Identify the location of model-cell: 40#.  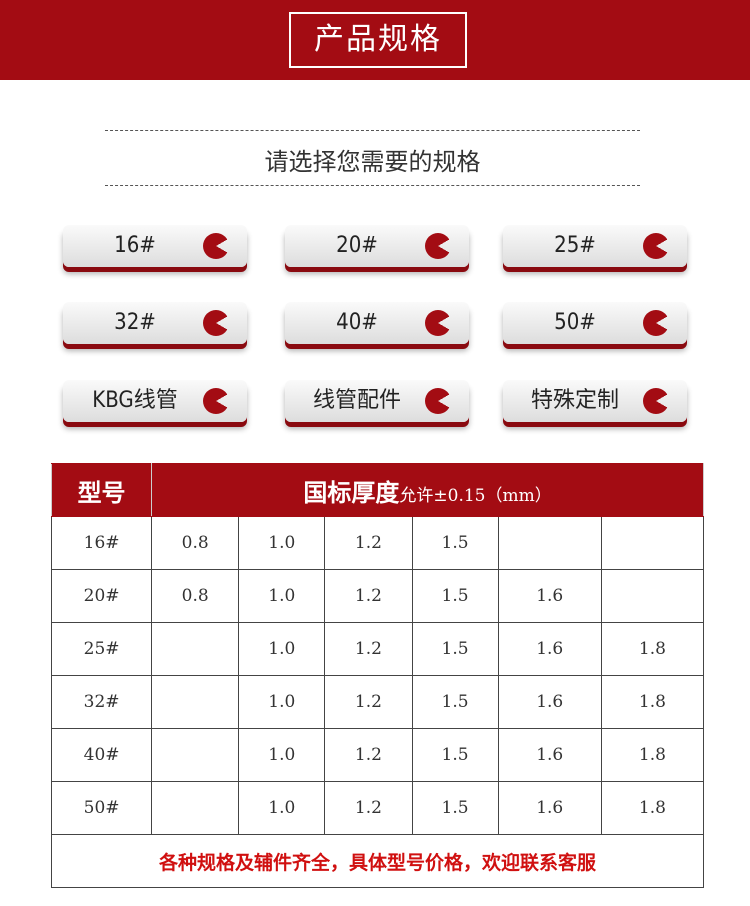
(101, 755).